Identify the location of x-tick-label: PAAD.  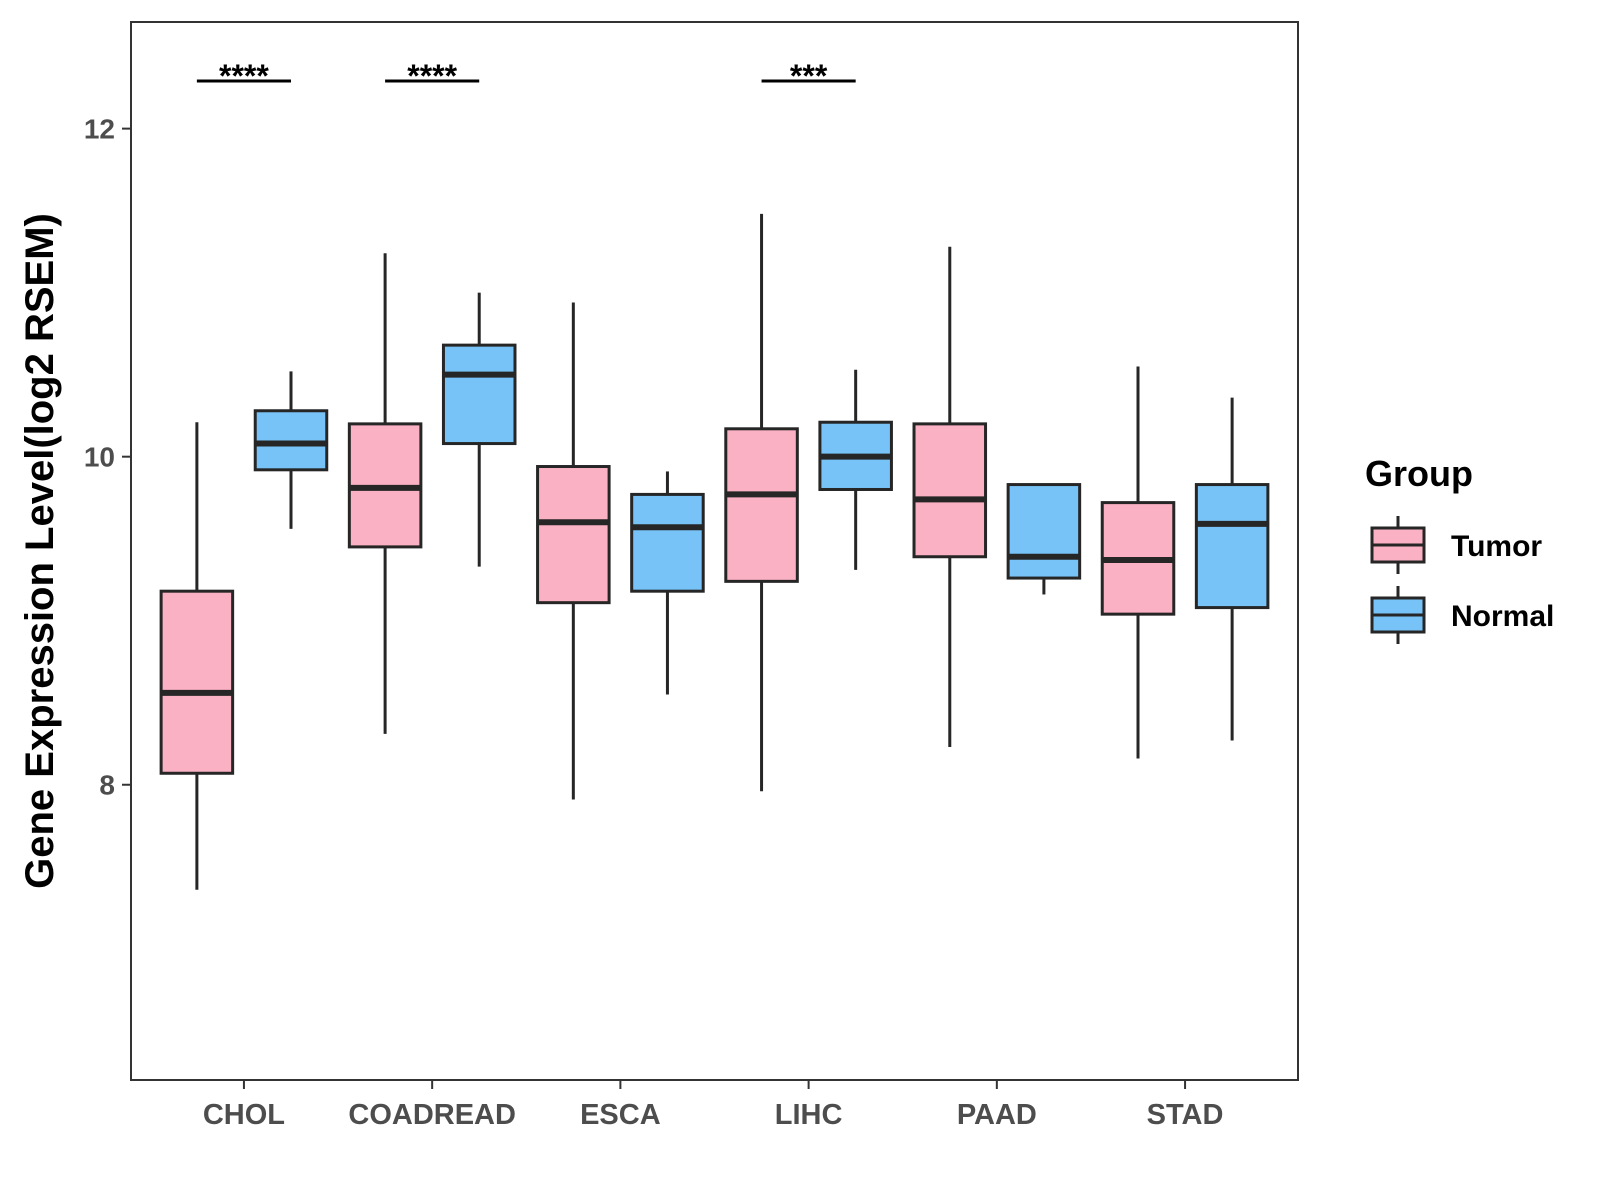
(997, 1115).